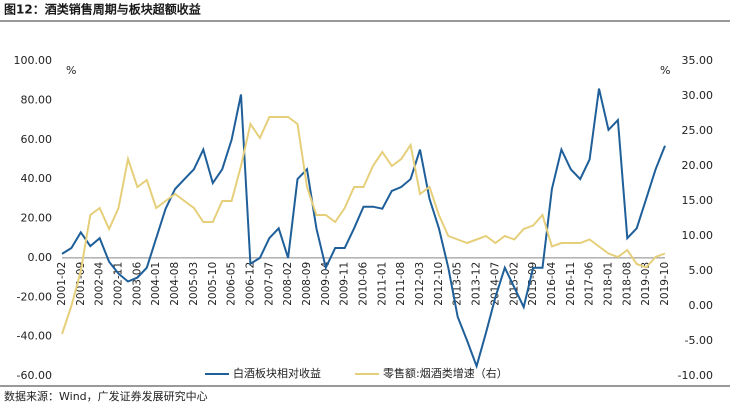  I want to click on y-tick-label: 100.00, so click(33, 60).